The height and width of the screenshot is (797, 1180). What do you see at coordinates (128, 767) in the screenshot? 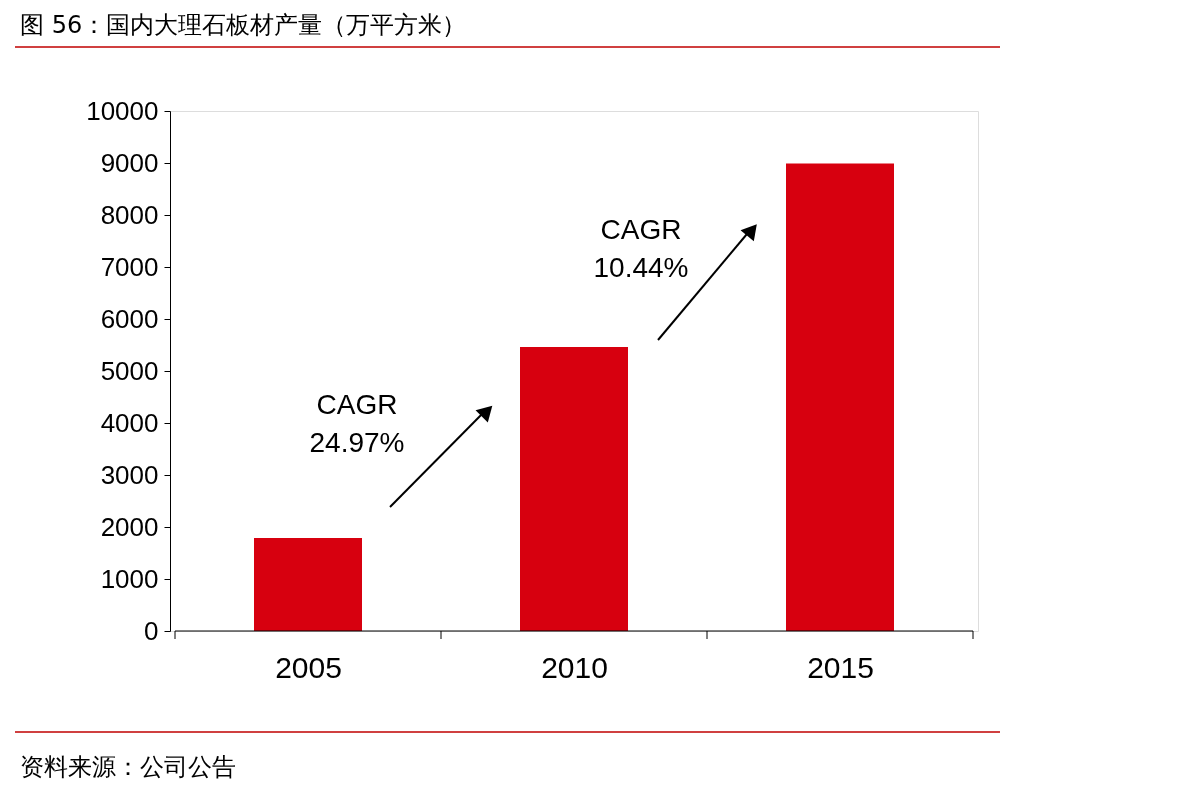
I see `text: 资料来源：公司公告` at bounding box center [128, 767].